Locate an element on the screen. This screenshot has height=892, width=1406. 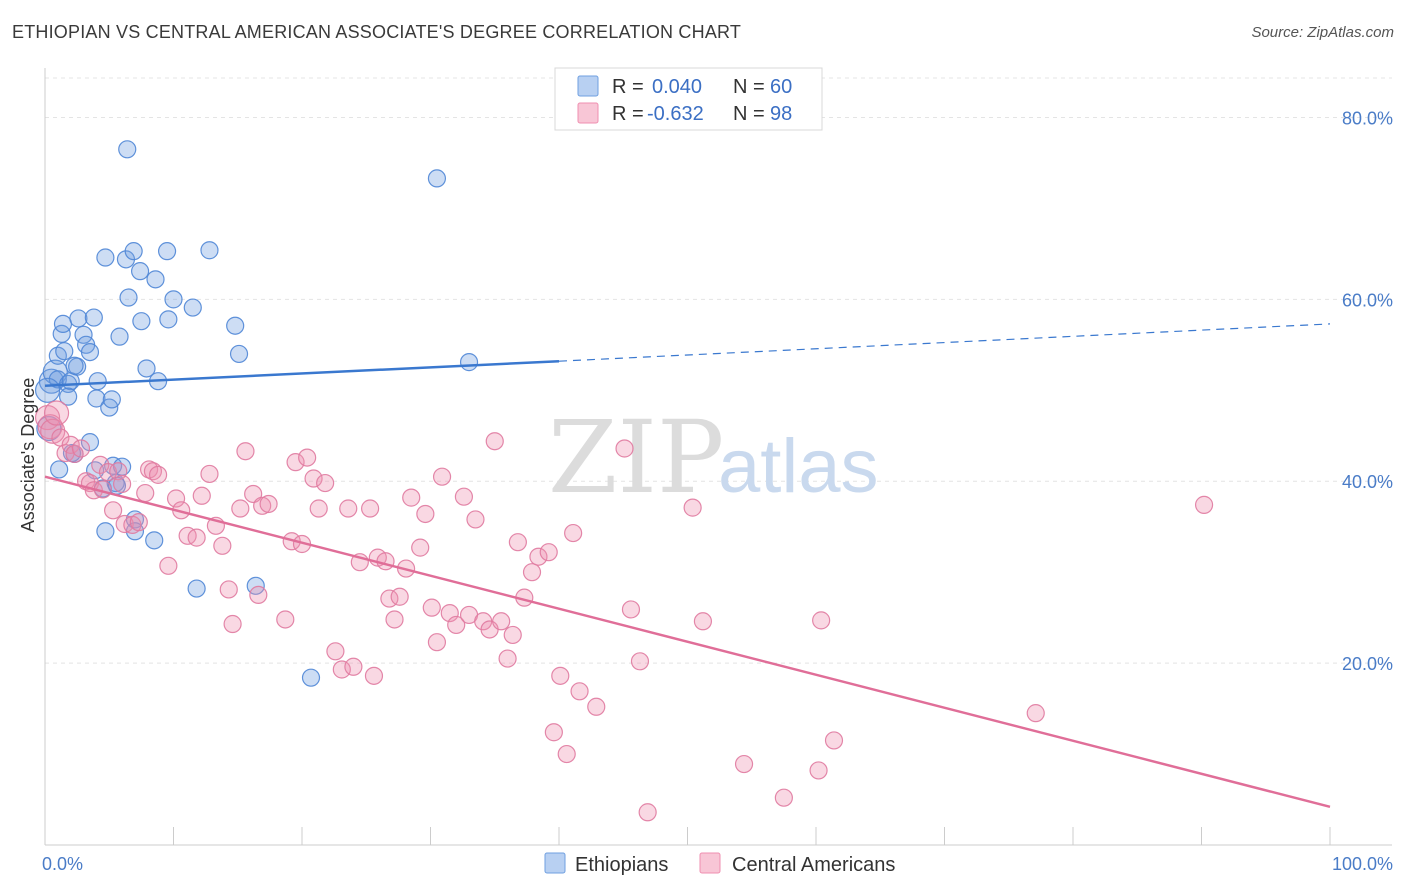
legend-r-value: 0.040 is located at coordinates (677, 87).